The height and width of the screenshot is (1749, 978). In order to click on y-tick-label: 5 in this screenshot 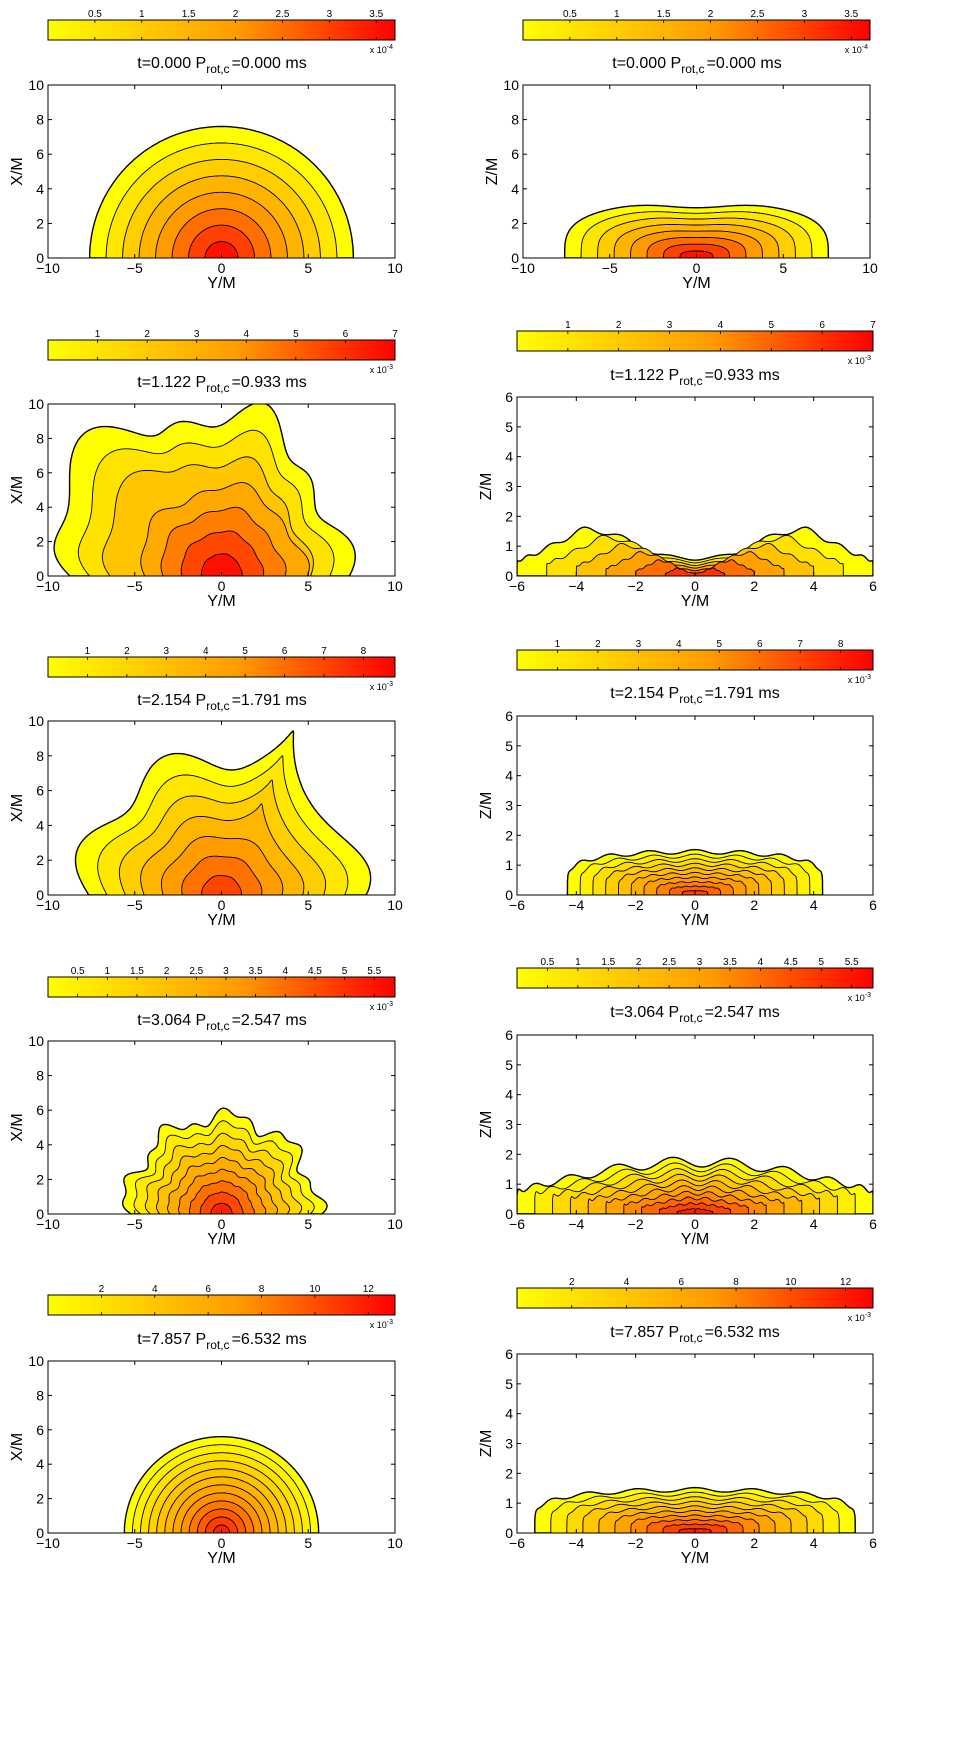, I will do `click(509, 427)`.